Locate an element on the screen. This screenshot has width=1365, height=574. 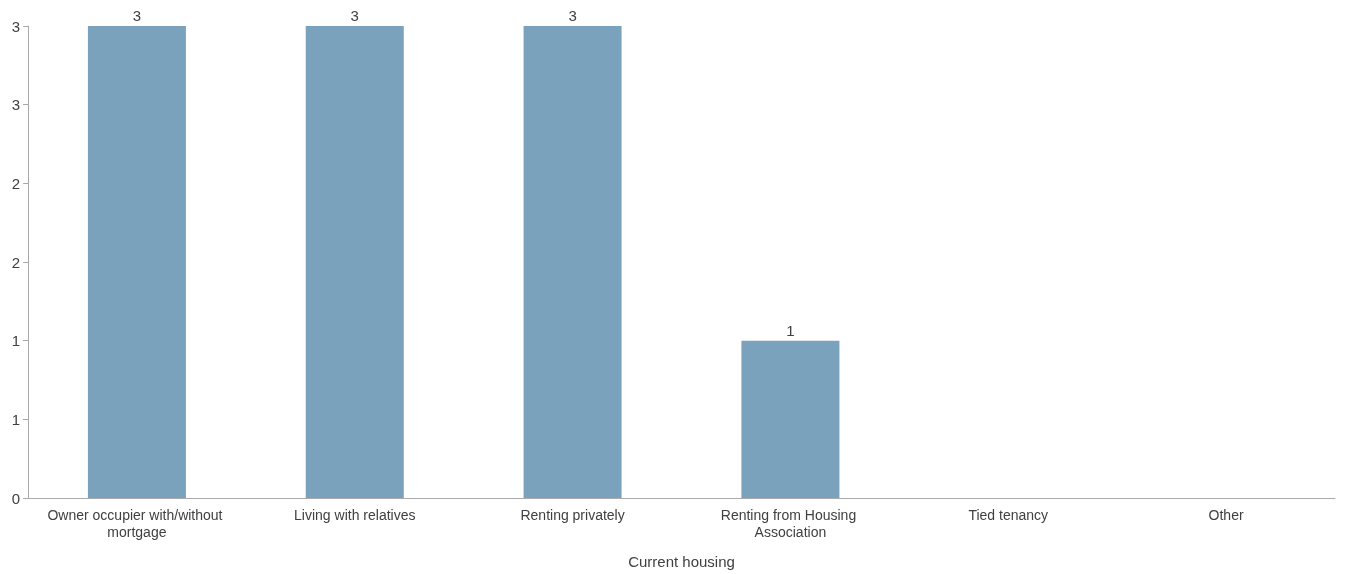
x-axis-title: Current housing is located at coordinates (681, 561).